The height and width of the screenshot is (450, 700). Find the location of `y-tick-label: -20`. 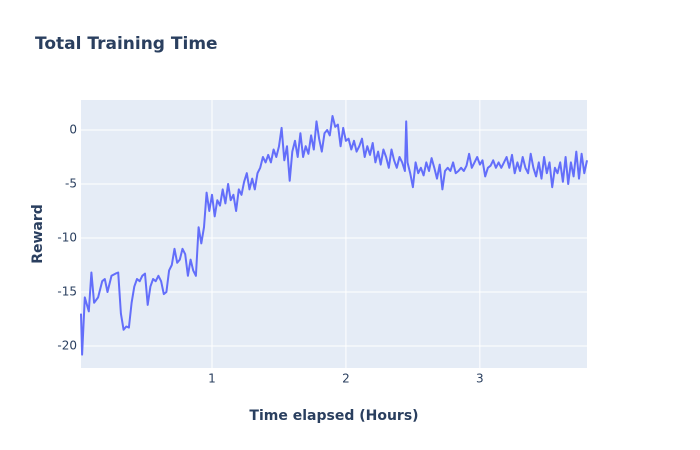

y-tick-label: -20 is located at coordinates (67, 345).